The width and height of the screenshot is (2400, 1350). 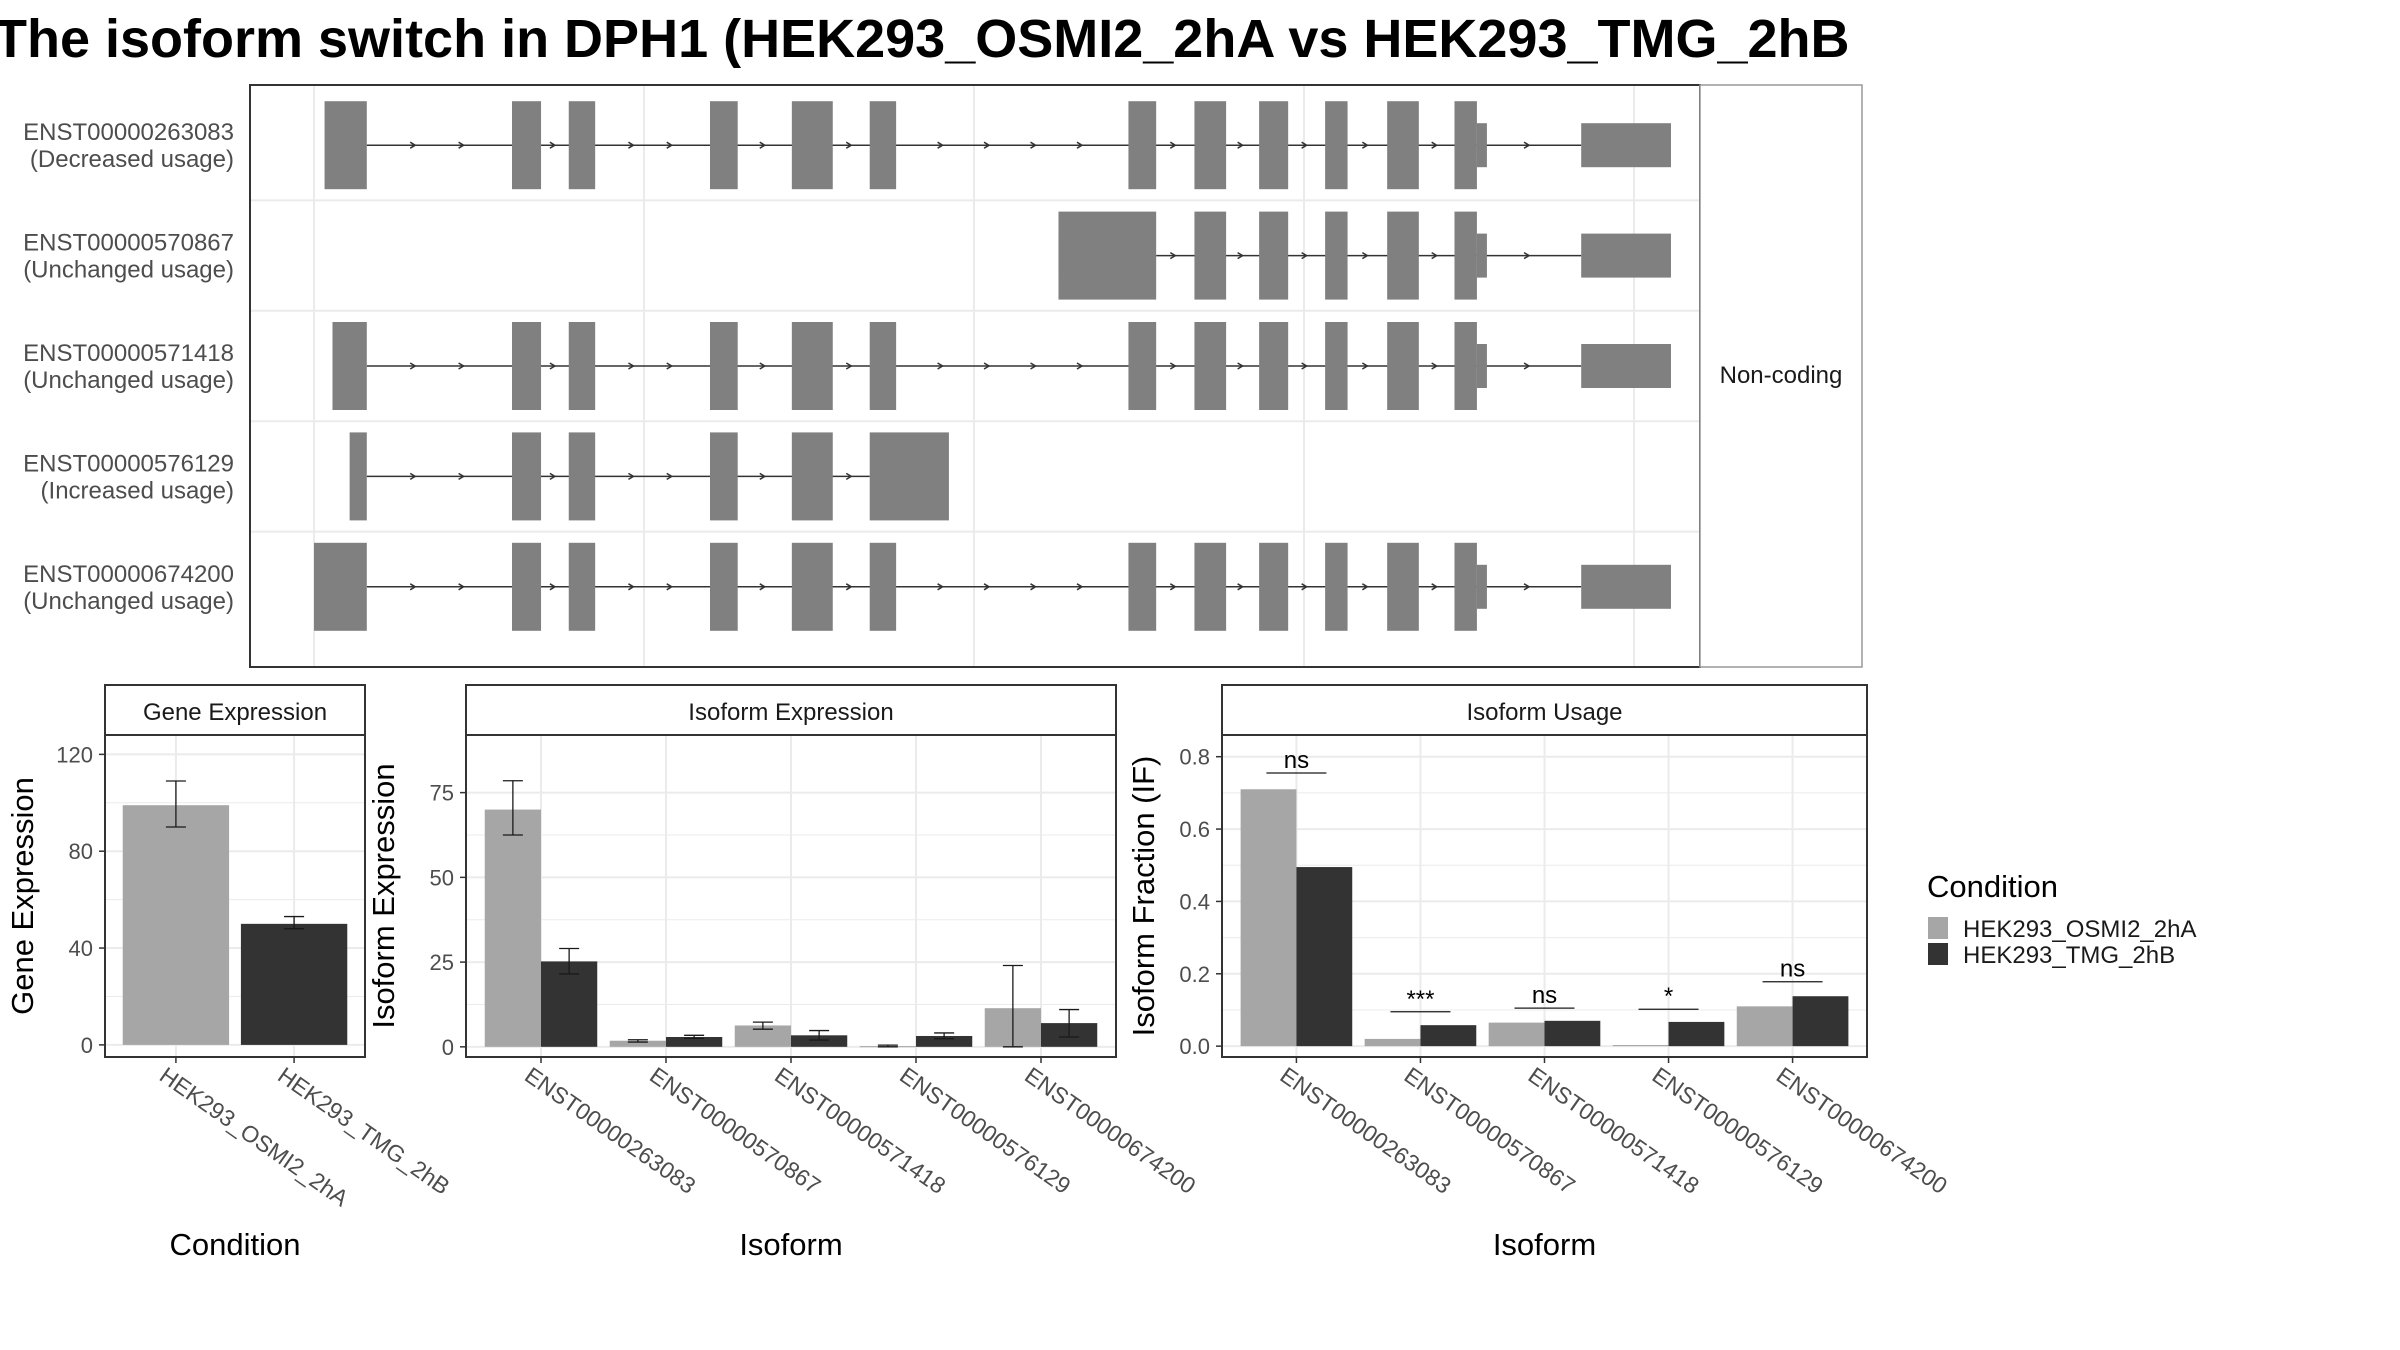 I want to click on isoform-row-id: ENST00000570867, so click(x=128, y=243).